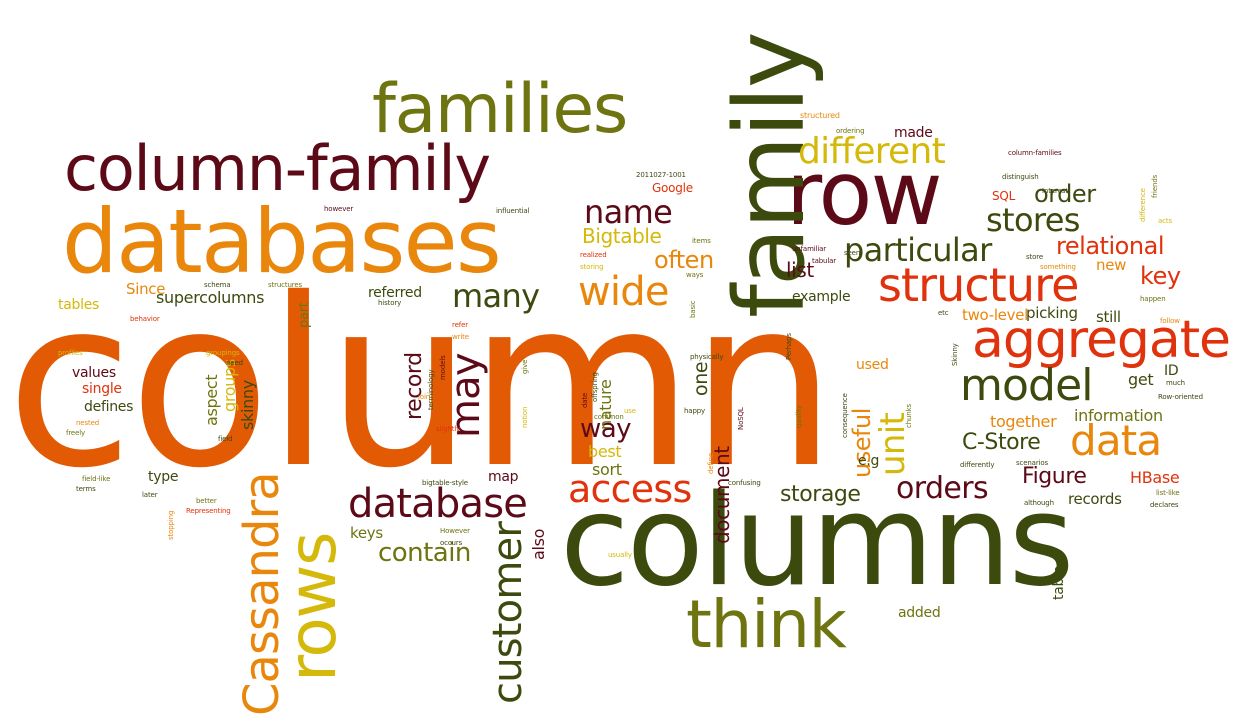  What do you see at coordinates (496, 296) in the screenshot?
I see `word-many: many` at bounding box center [496, 296].